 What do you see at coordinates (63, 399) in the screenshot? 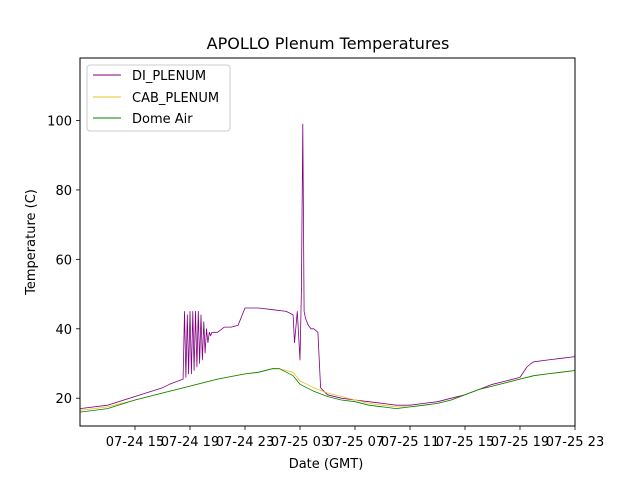
I see `y-tick-label: 20` at bounding box center [63, 399].